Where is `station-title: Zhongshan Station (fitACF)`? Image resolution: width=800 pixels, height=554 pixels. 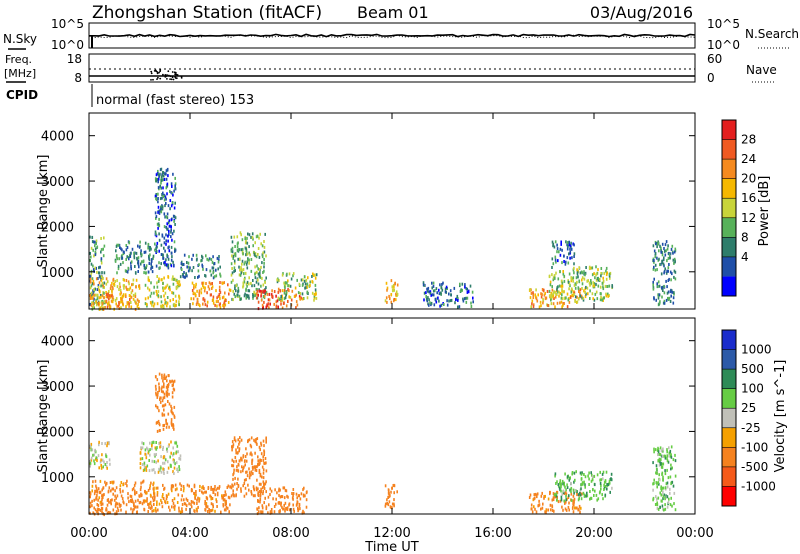 station-title: Zhongshan Station (fitACF) is located at coordinates (207, 13).